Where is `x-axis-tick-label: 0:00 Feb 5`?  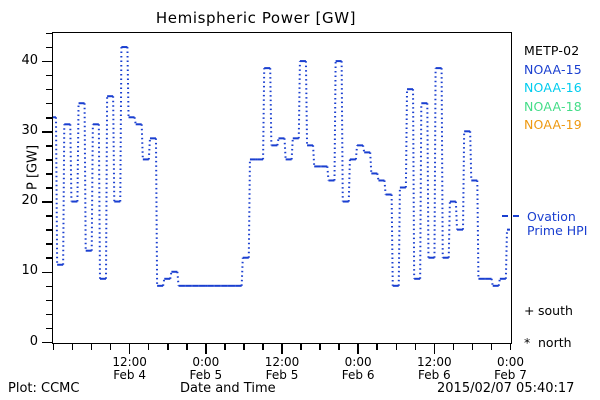 x-axis-tick-label: 0:00 Feb 5 is located at coordinates (206, 369).